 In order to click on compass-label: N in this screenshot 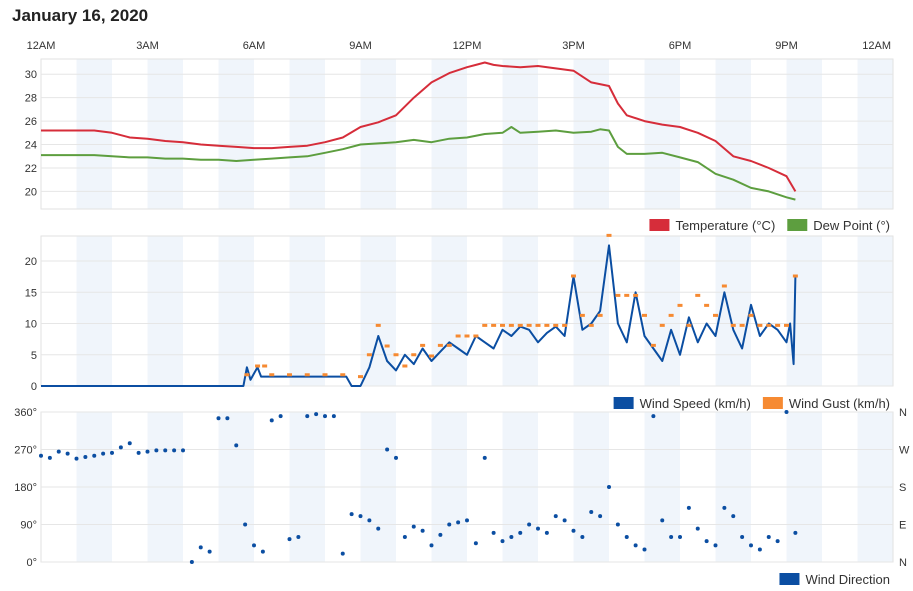, I will do `click(903, 563)`.